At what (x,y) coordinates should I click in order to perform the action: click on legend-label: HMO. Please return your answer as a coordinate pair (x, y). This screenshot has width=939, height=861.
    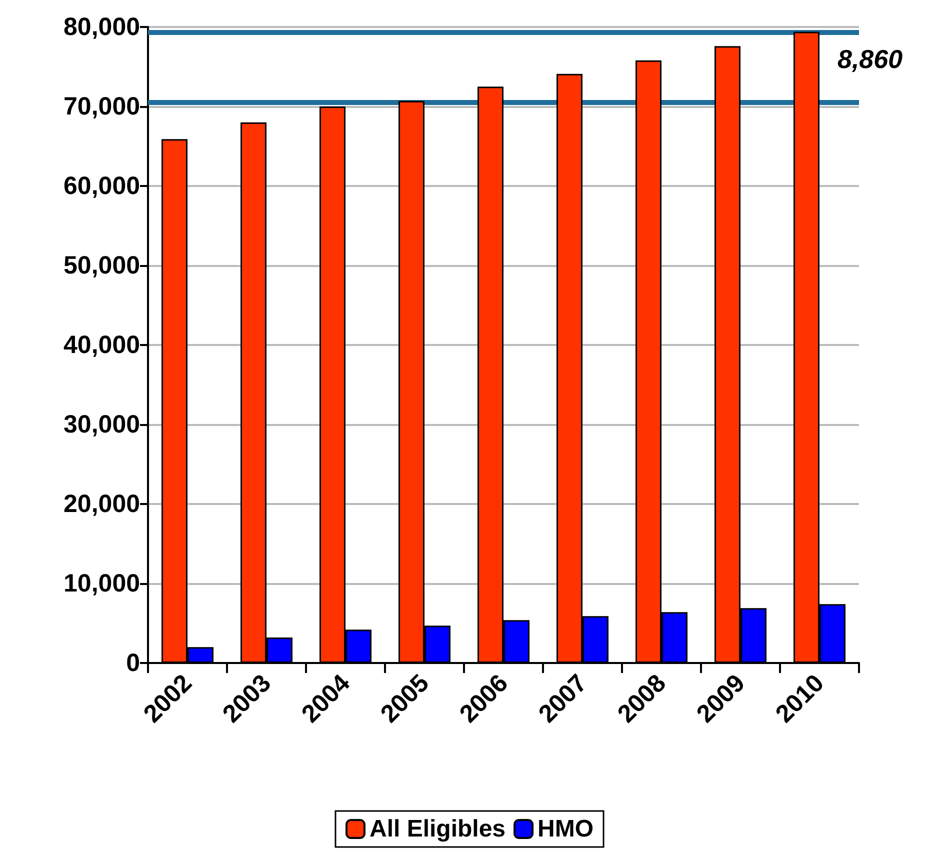
    Looking at the image, I should click on (566, 829).